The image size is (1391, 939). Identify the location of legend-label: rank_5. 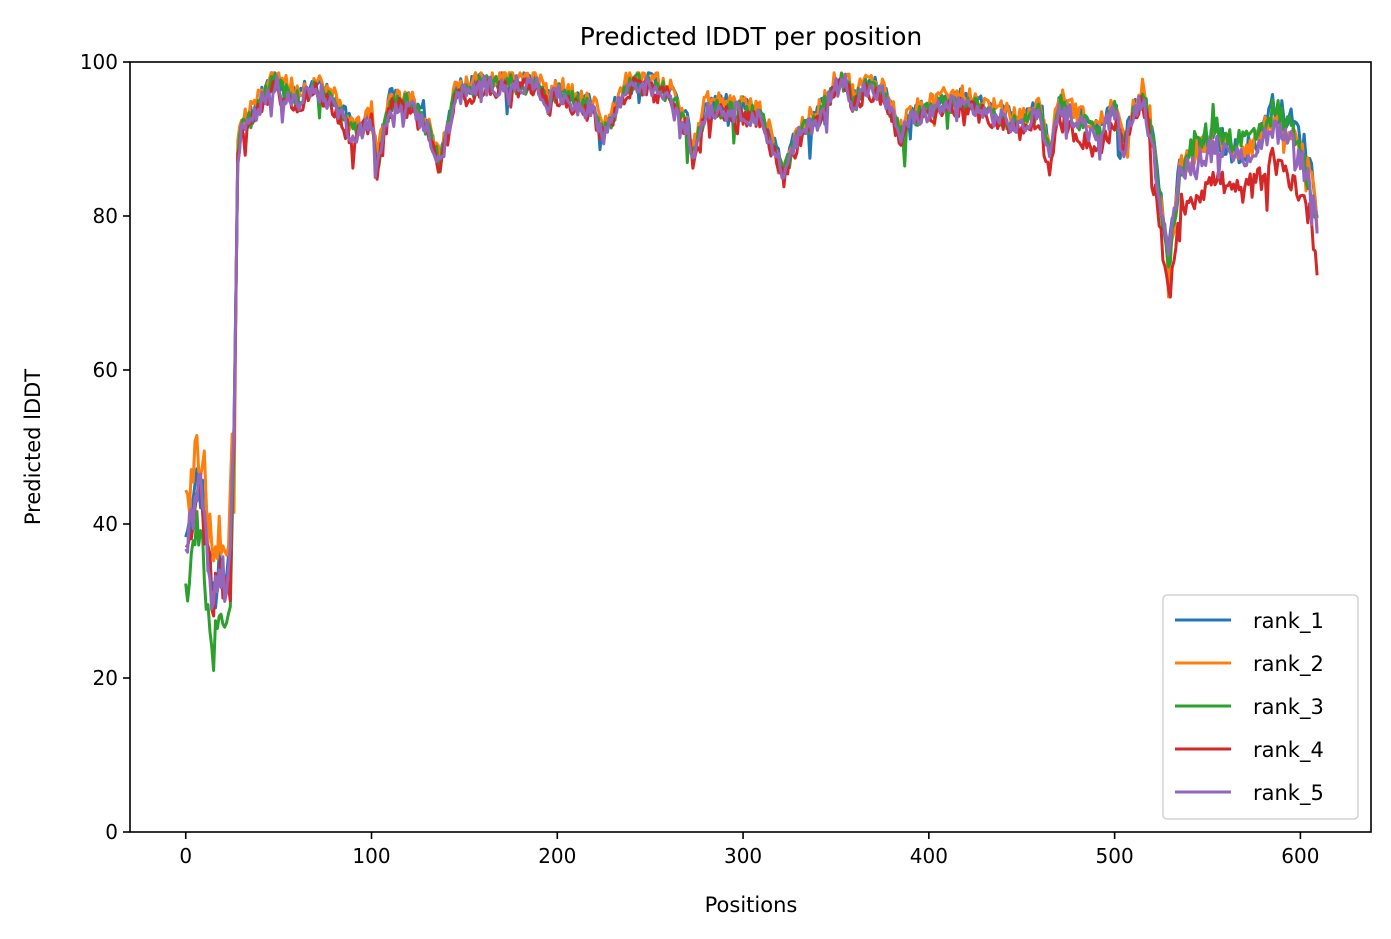
(1288, 793).